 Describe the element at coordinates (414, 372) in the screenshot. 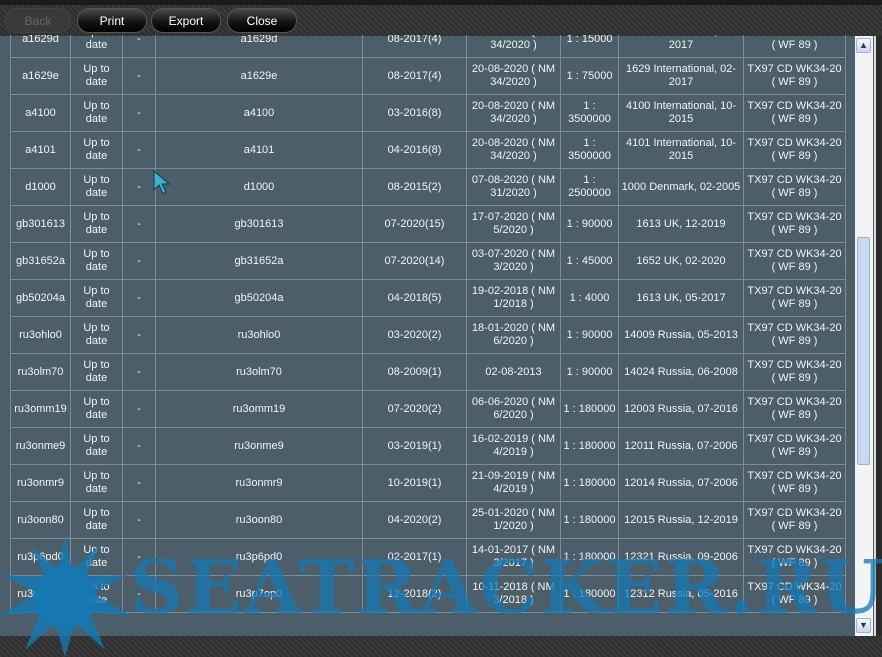

I see `cell-edition-date: 08-2009(1)` at that location.